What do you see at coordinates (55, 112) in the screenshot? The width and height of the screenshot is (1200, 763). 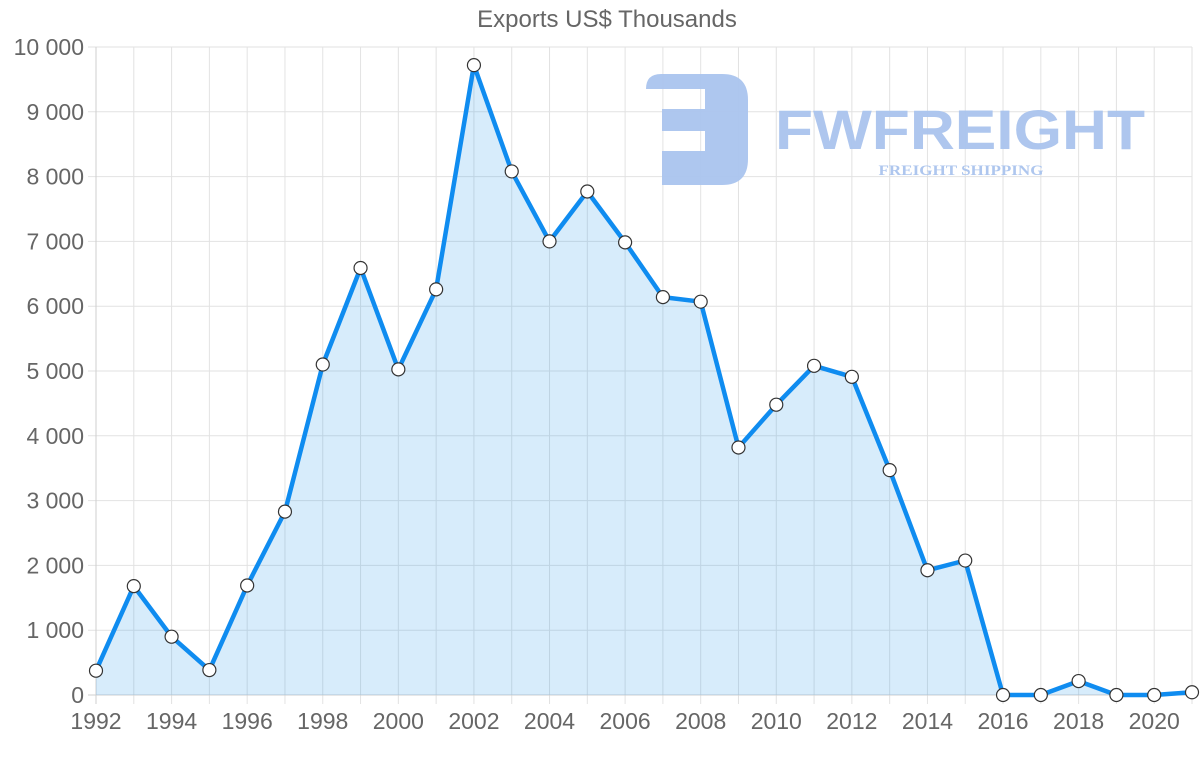 I see `y-tick-label: 9 000` at bounding box center [55, 112].